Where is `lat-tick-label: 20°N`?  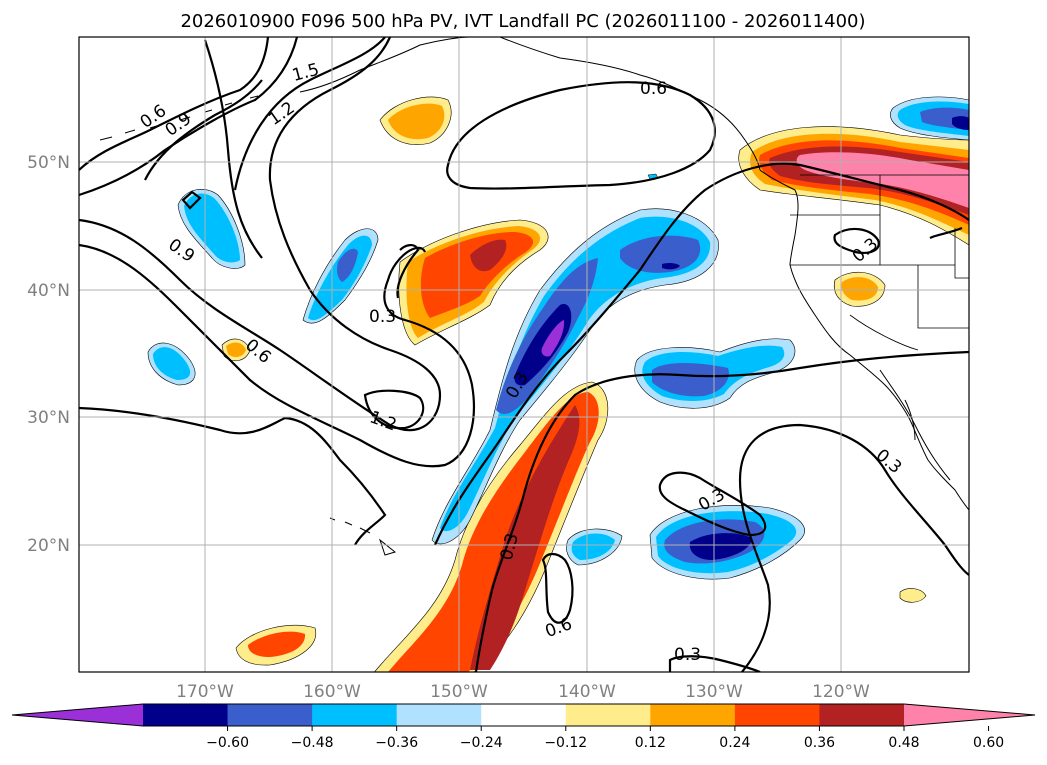
lat-tick-label: 20°N is located at coordinates (48, 546).